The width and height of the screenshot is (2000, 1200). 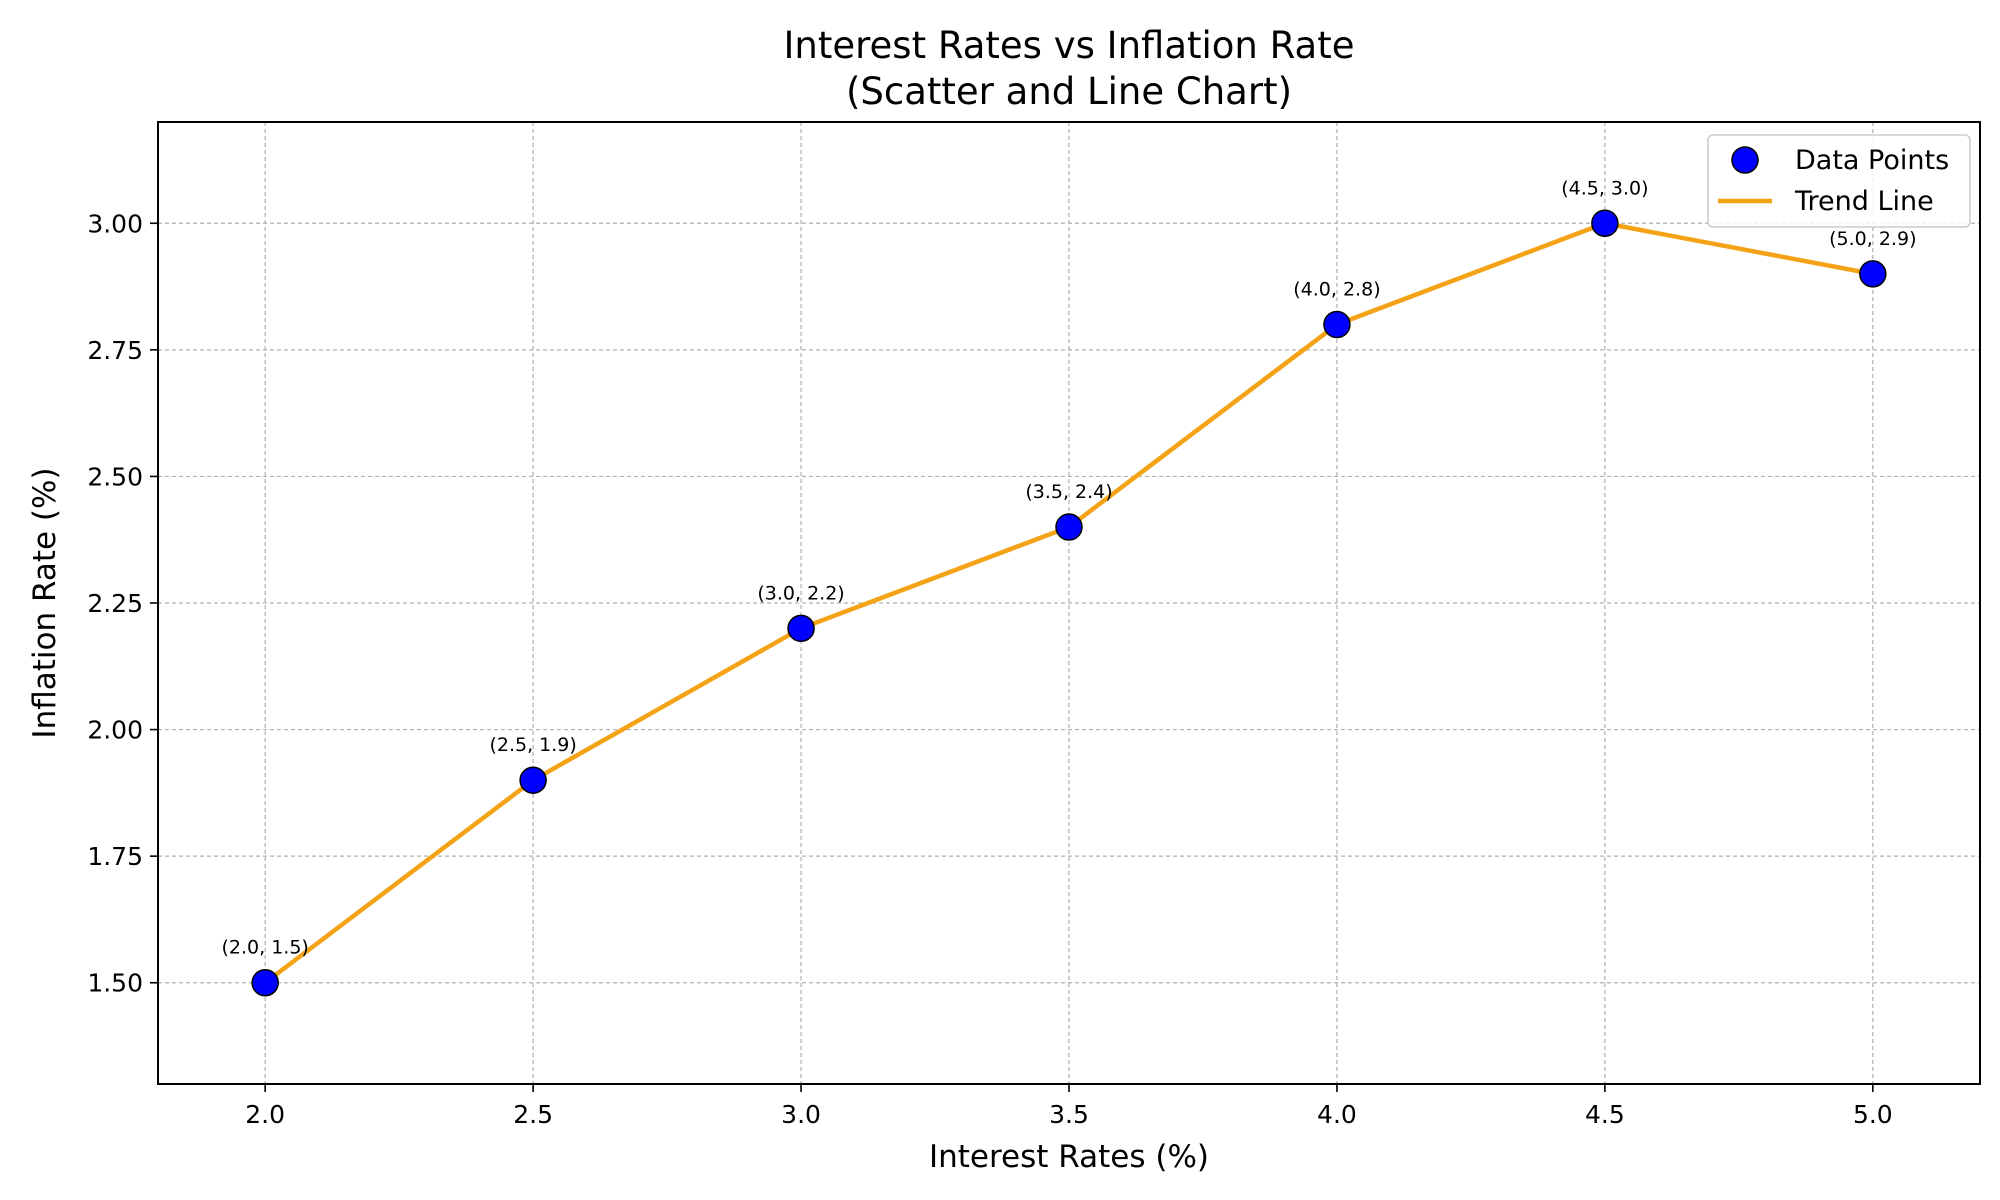 I want to click on x-tick-label: 3.0, so click(x=801, y=1114).